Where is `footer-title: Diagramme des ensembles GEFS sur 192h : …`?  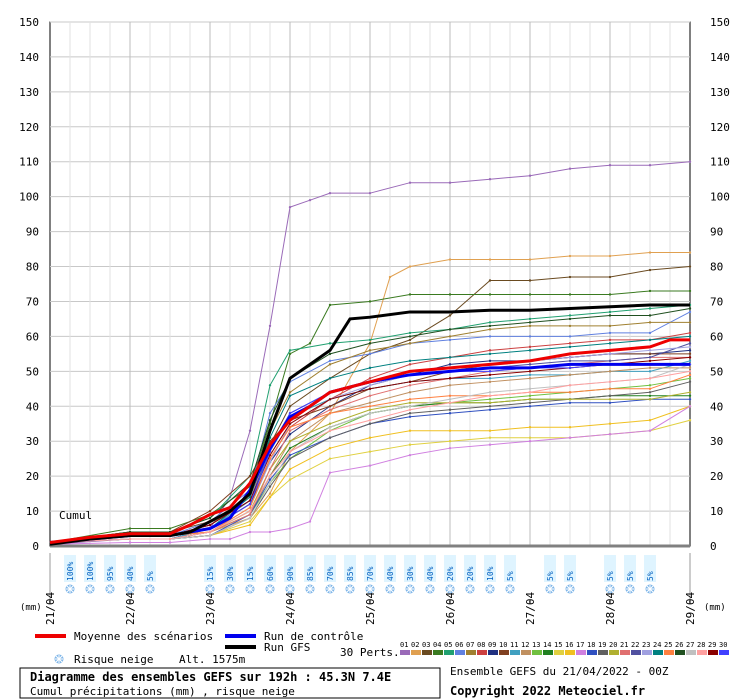 footer-title: Diagramme des ensembles GEFS sur 192h : … is located at coordinates (210, 677).